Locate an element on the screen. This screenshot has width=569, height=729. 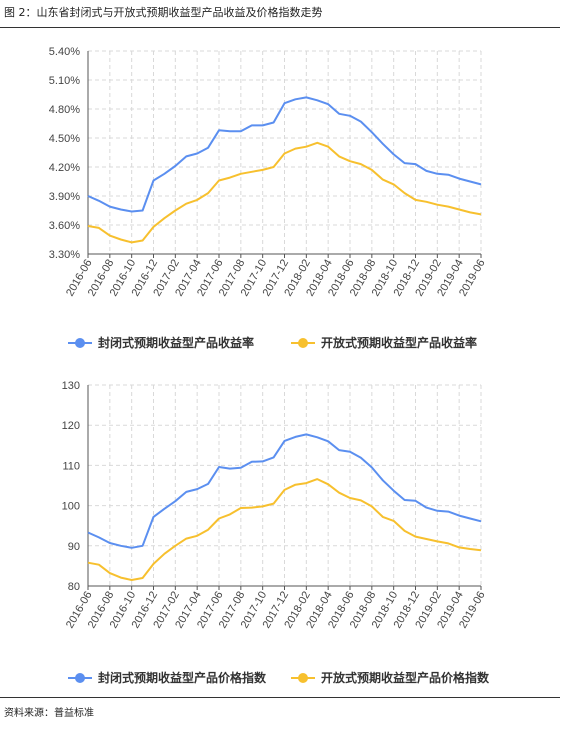
y-tick-label: 4.80% is located at coordinates (64, 110).